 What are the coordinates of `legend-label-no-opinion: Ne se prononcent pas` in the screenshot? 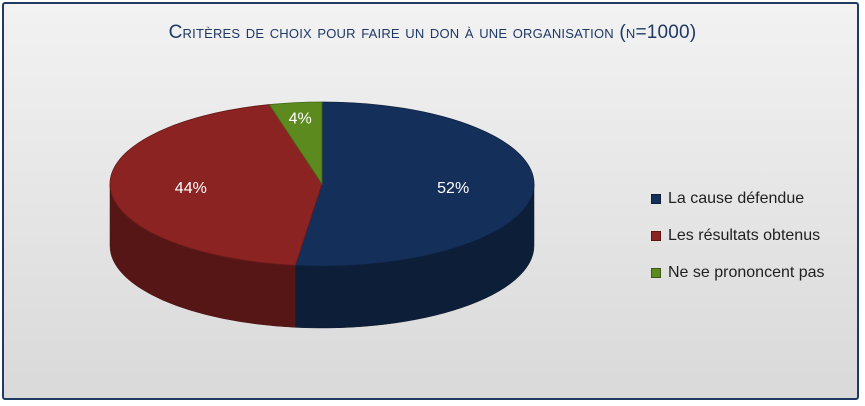 It's located at (746, 272).